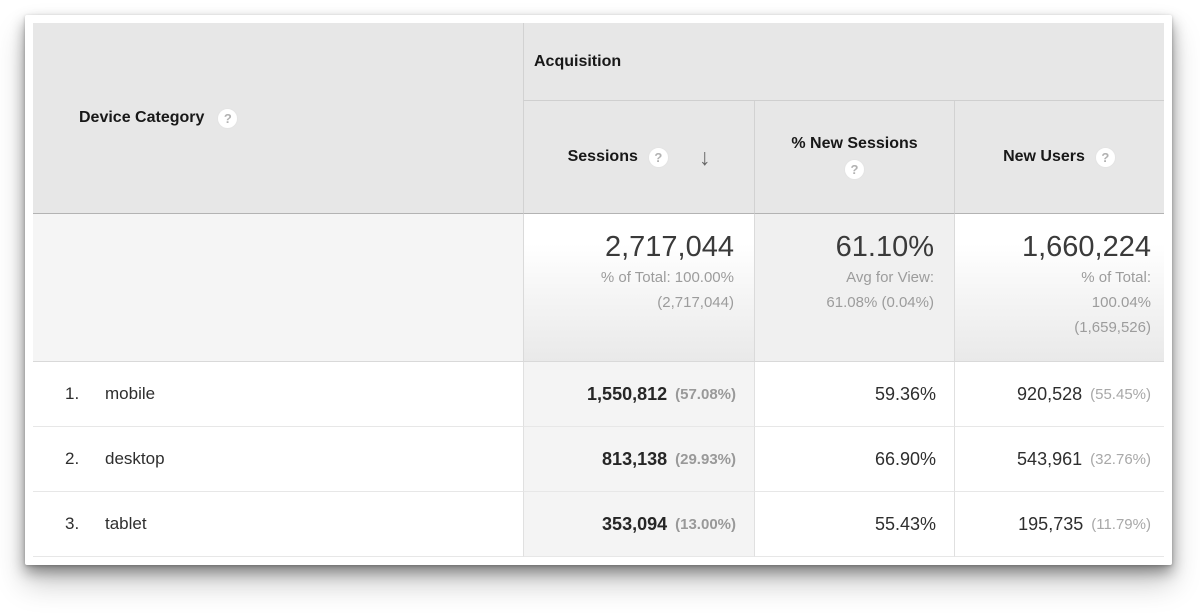 This screenshot has height=615, width=1200. Describe the element at coordinates (843, 62) in the screenshot. I see `acquisition-group-header-cell: Acquisition` at that location.